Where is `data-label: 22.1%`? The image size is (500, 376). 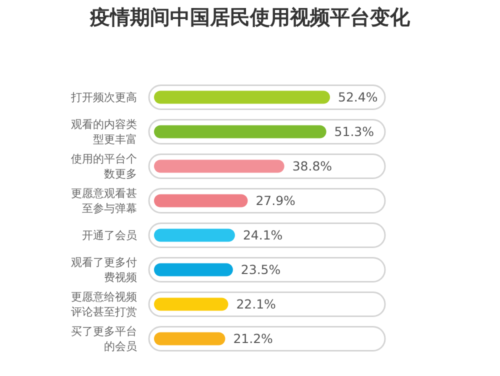
data-label: 22.1% is located at coordinates (256, 304).